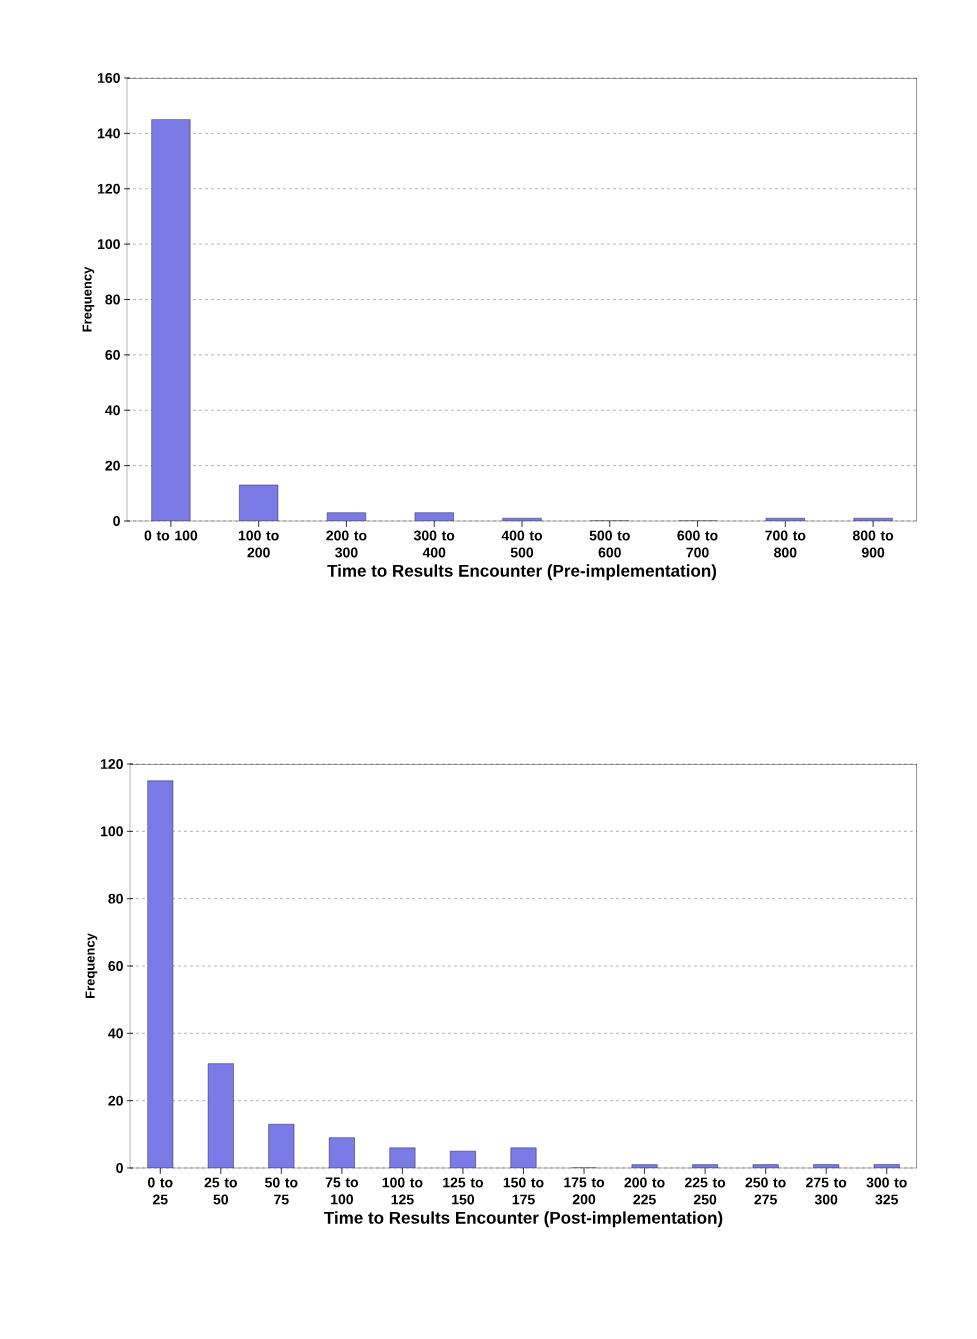 This screenshot has width=977, height=1339. I want to click on x-tick-label: 225 to 250, so click(705, 1191).